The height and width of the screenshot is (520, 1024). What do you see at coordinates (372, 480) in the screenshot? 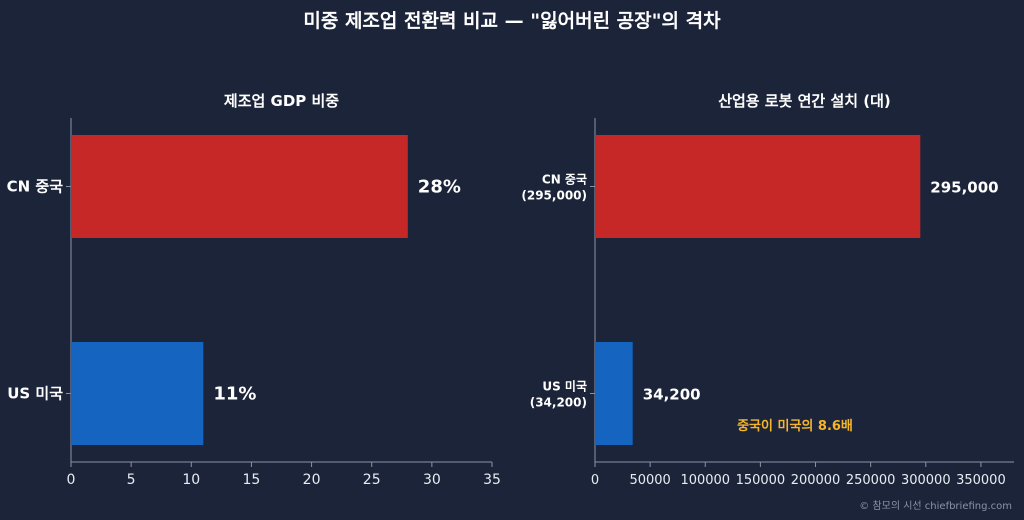
I see `x-tick-label: 25` at bounding box center [372, 480].